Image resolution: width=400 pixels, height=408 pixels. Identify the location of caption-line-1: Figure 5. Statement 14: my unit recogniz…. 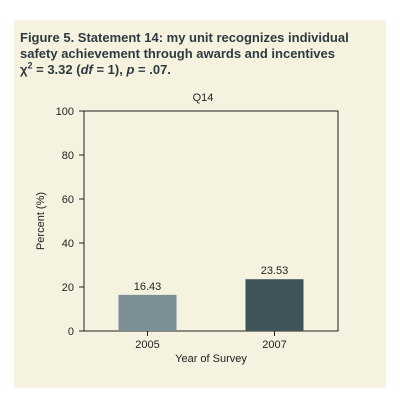
(184, 37).